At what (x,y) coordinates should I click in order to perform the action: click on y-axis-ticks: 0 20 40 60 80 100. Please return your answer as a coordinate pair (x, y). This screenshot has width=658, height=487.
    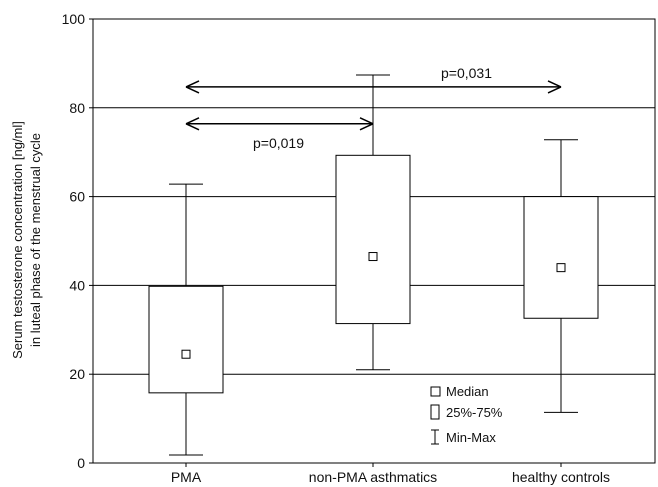
    Looking at the image, I should click on (77, 241).